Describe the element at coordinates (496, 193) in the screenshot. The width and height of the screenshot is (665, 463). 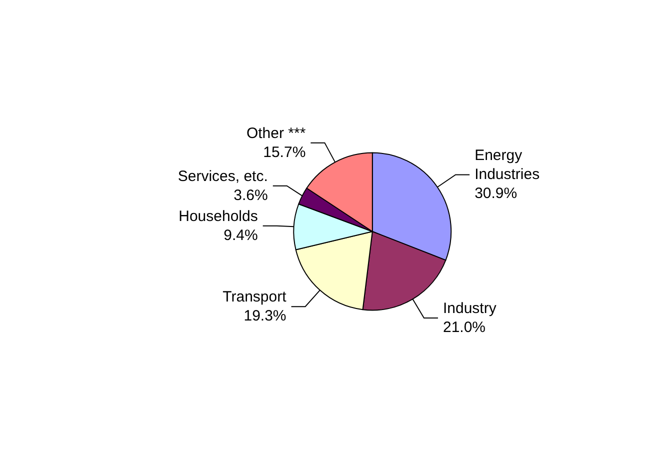
I see `data-label: 30.9%` at that location.